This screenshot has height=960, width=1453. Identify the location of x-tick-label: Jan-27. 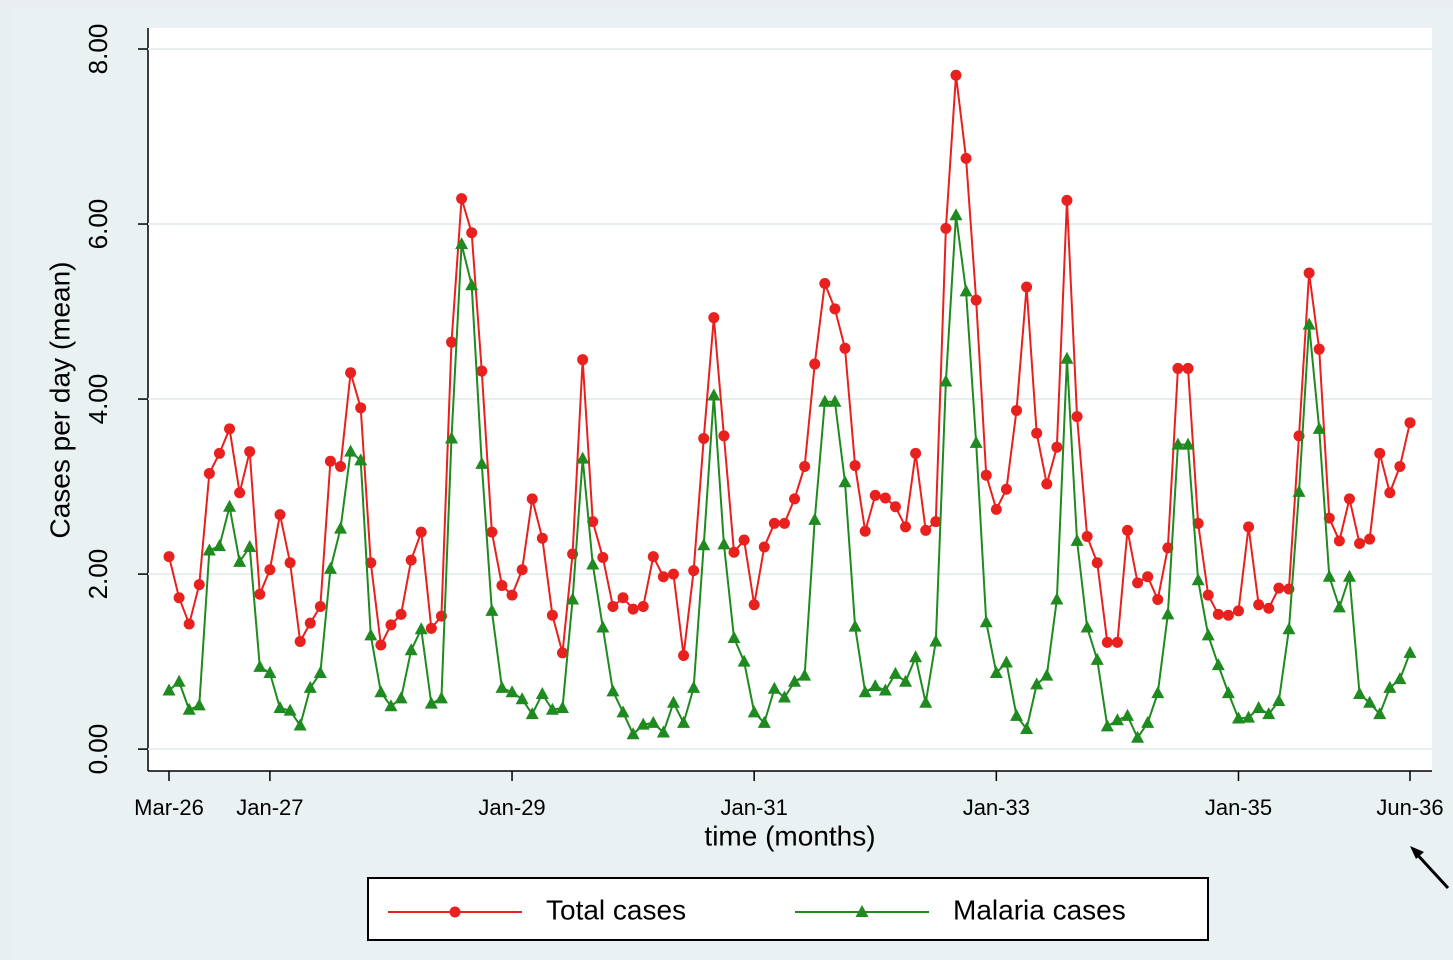
(269, 807).